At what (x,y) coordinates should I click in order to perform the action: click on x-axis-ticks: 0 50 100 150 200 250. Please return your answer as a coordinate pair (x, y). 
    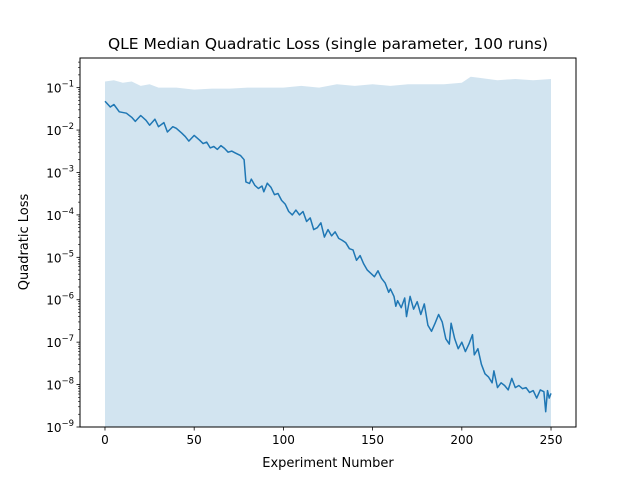
    Looking at the image, I should click on (331, 437).